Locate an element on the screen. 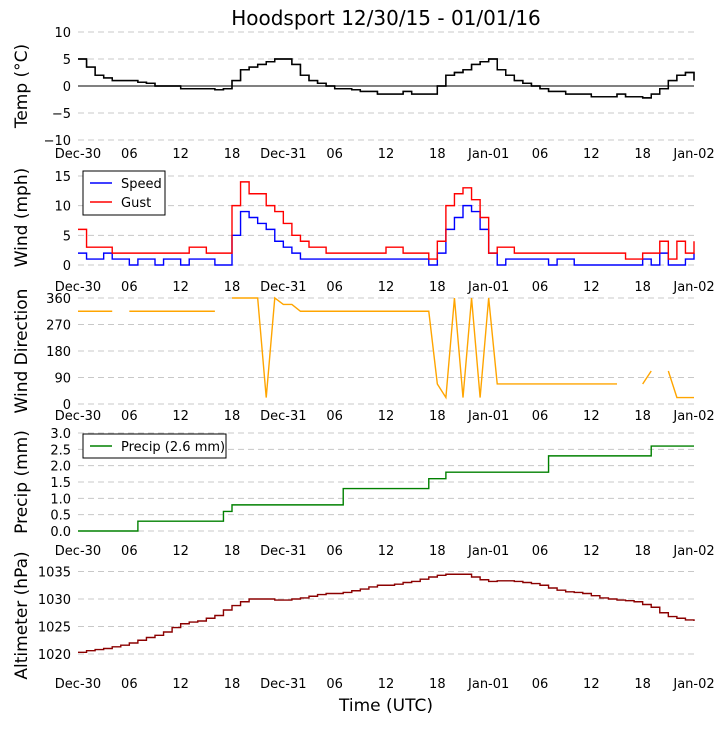 Image resolution: width=724 pixels, height=729 pixels. y-tick-label: 5 is located at coordinates (67, 236).